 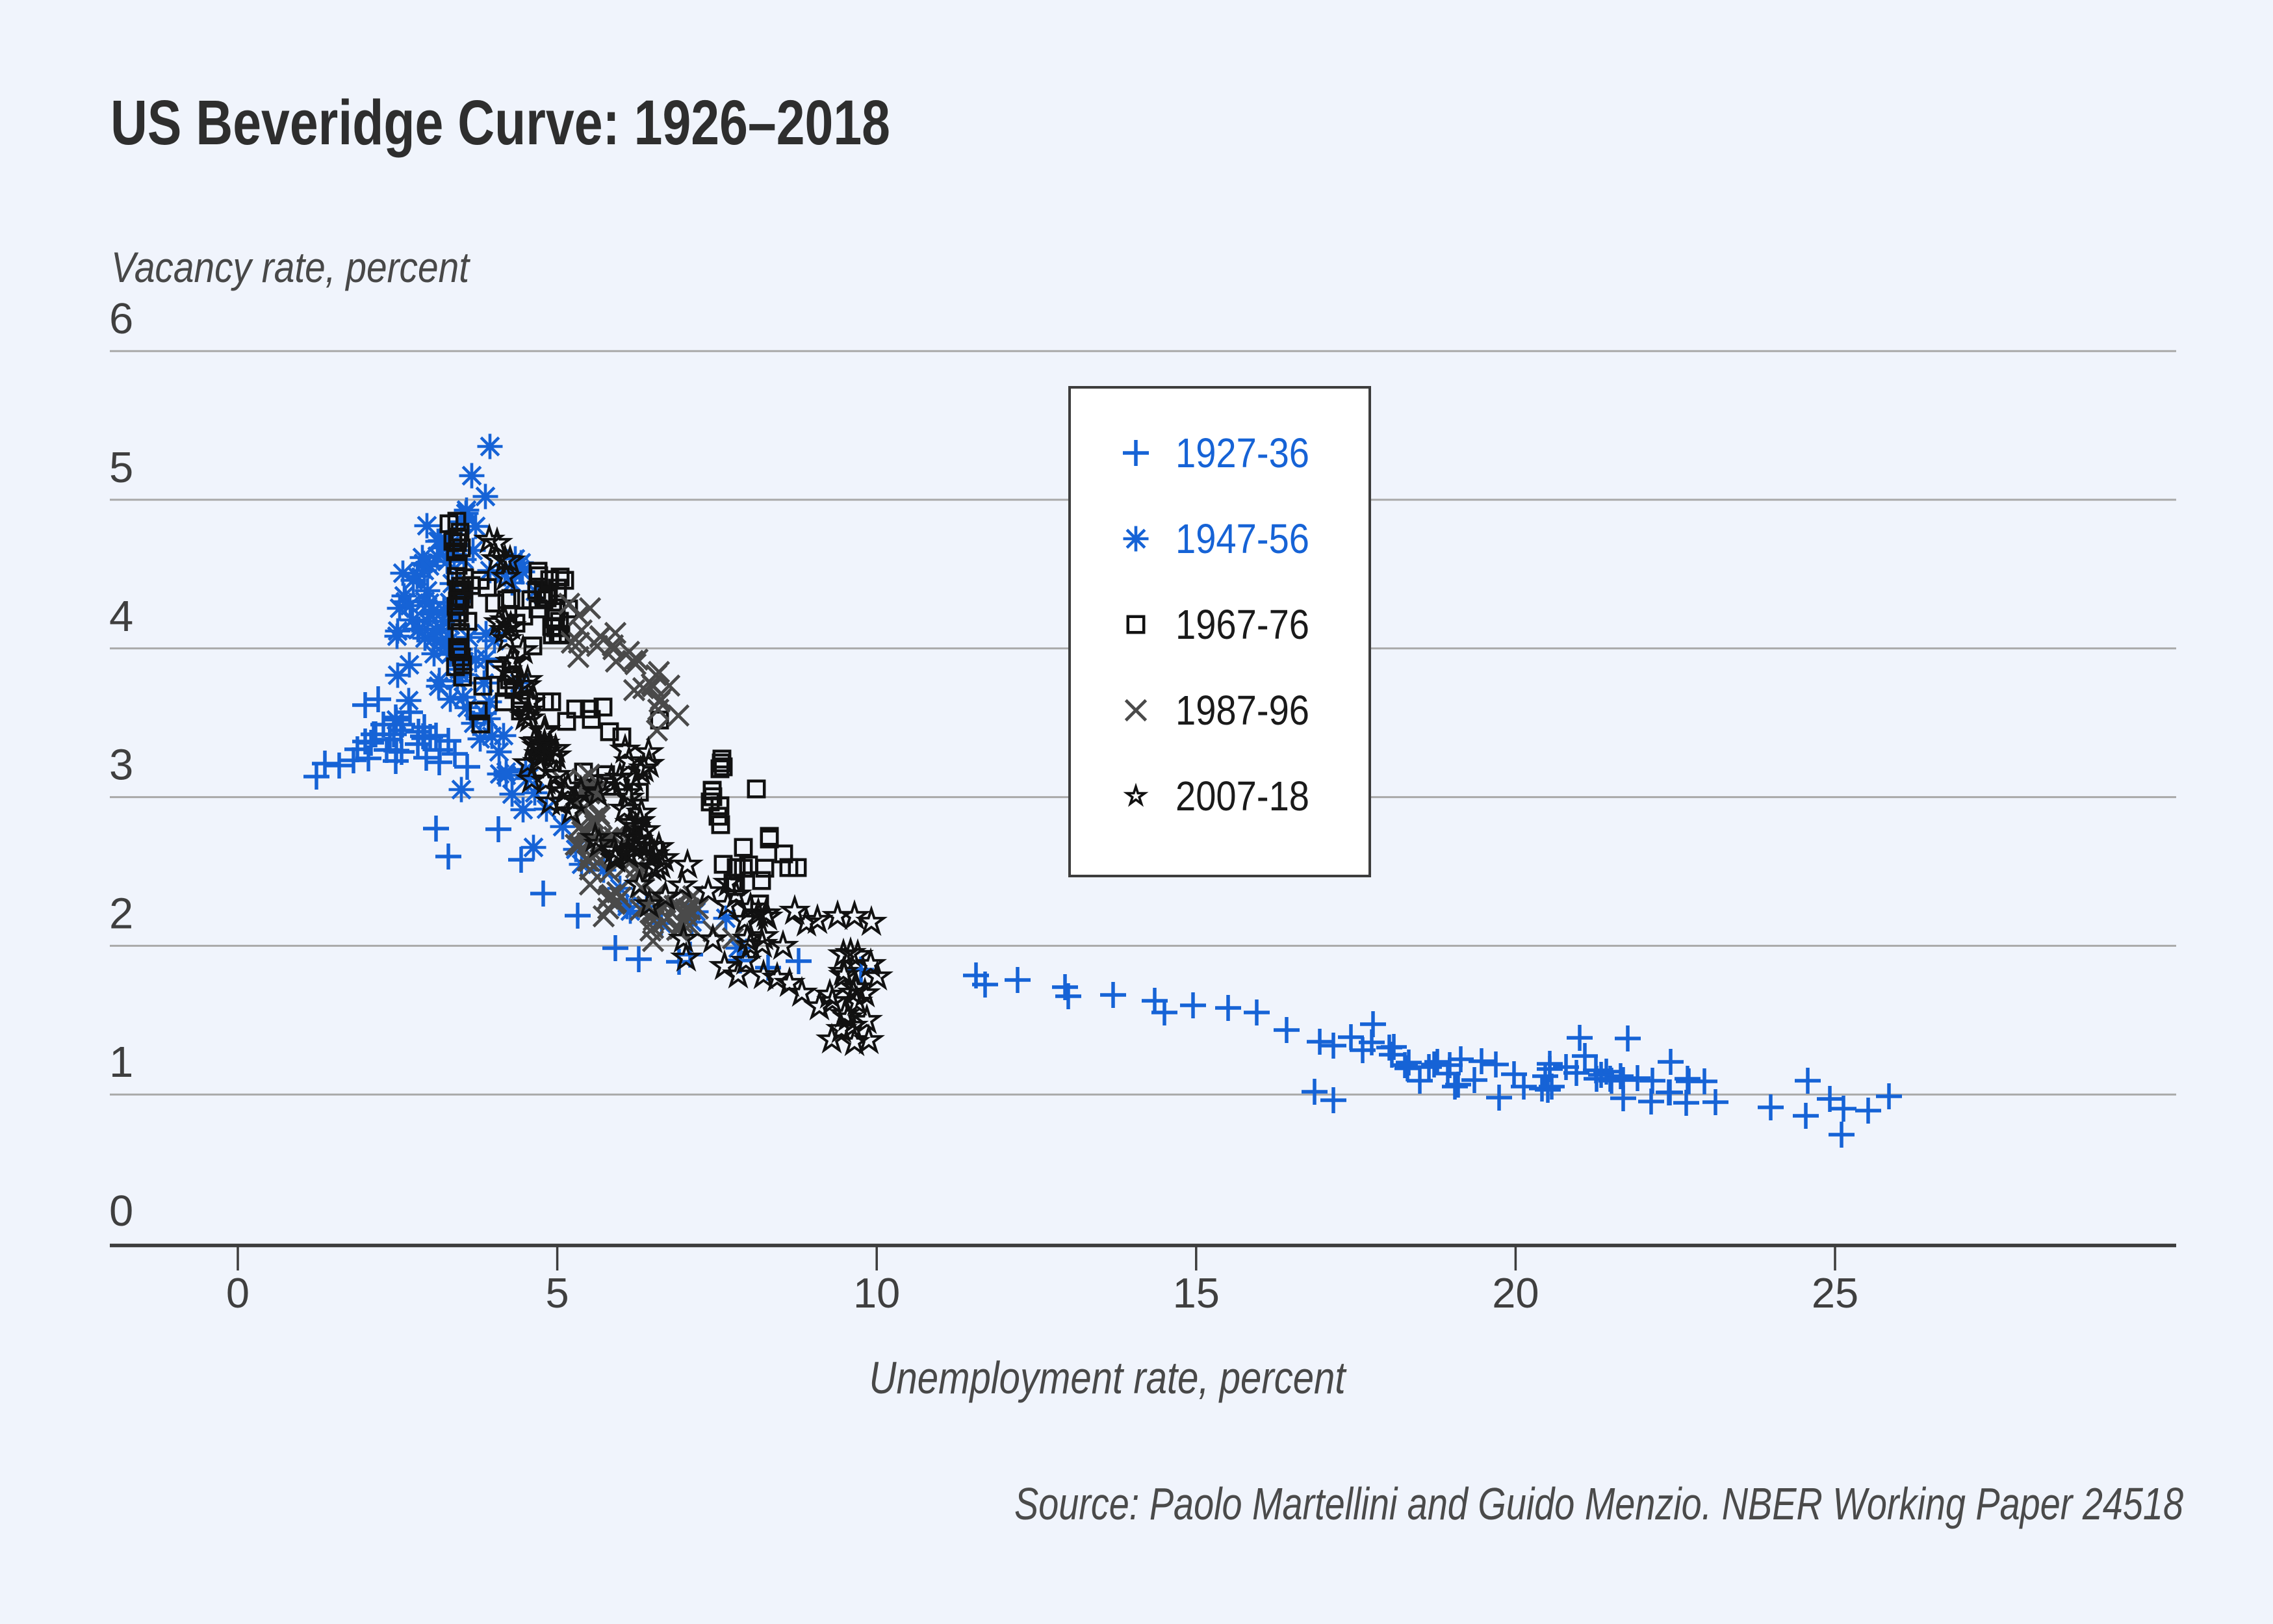 What do you see at coordinates (1835, 1293) in the screenshot?
I see `svg-text: 25` at bounding box center [1835, 1293].